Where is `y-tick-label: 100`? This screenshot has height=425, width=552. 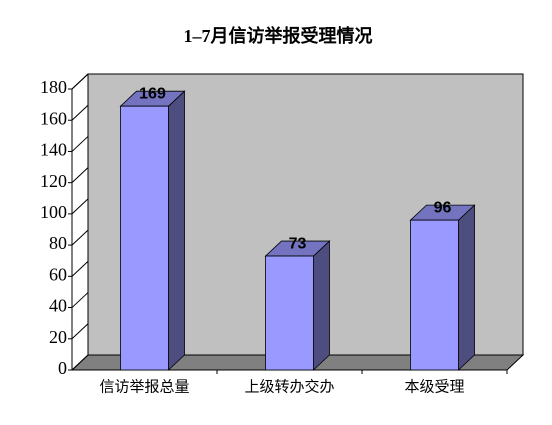 y-tick-label: 100 is located at coordinates (53, 212).